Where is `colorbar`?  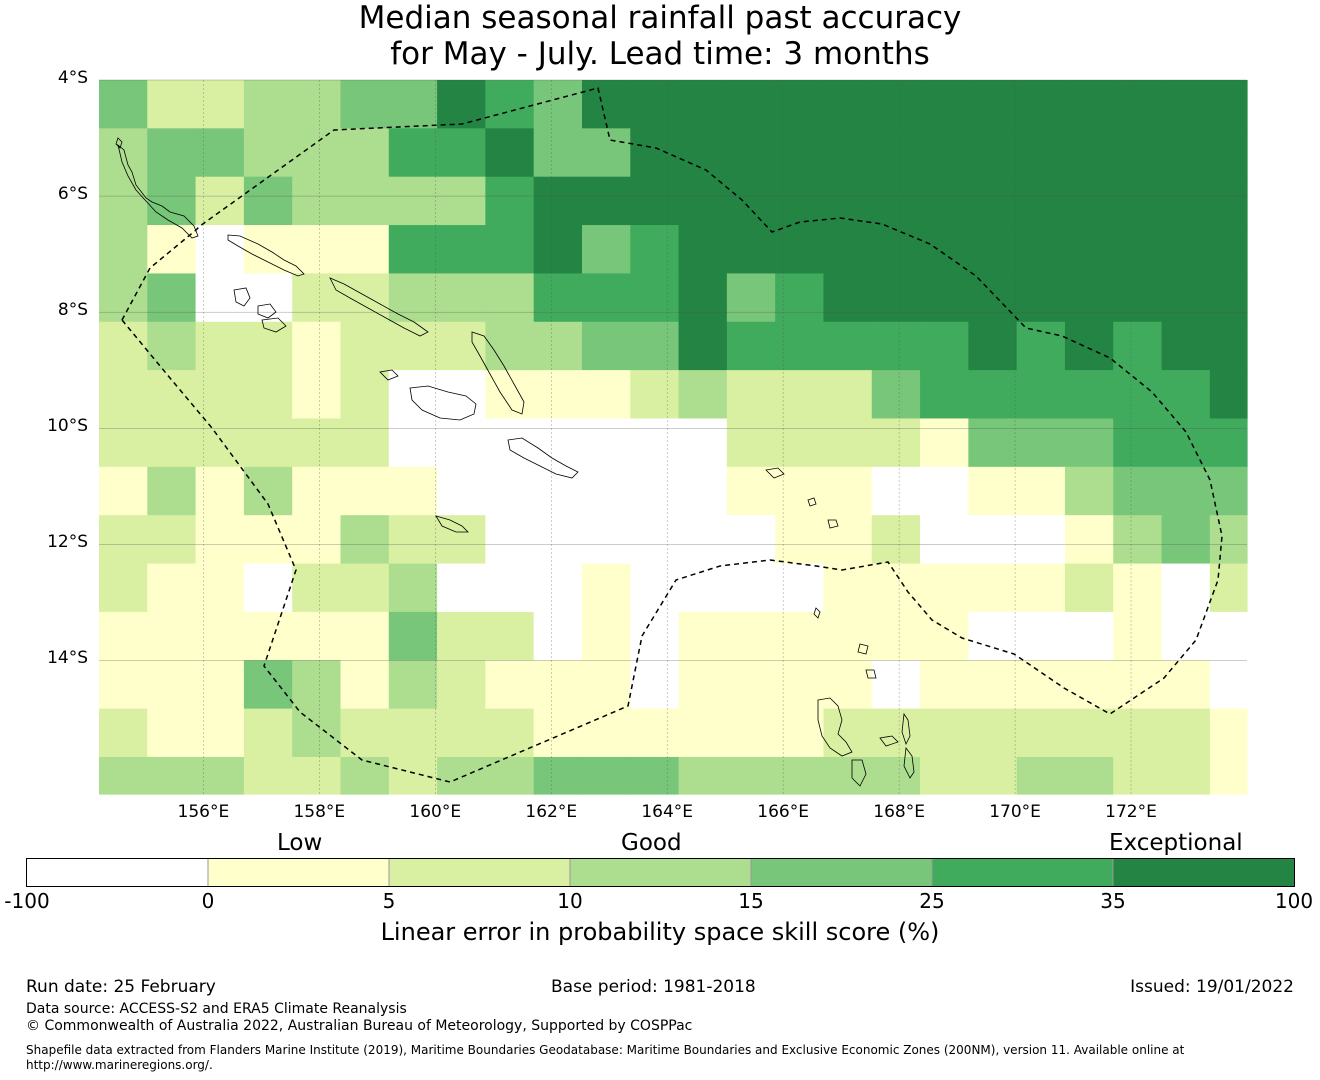 colorbar is located at coordinates (660, 872).